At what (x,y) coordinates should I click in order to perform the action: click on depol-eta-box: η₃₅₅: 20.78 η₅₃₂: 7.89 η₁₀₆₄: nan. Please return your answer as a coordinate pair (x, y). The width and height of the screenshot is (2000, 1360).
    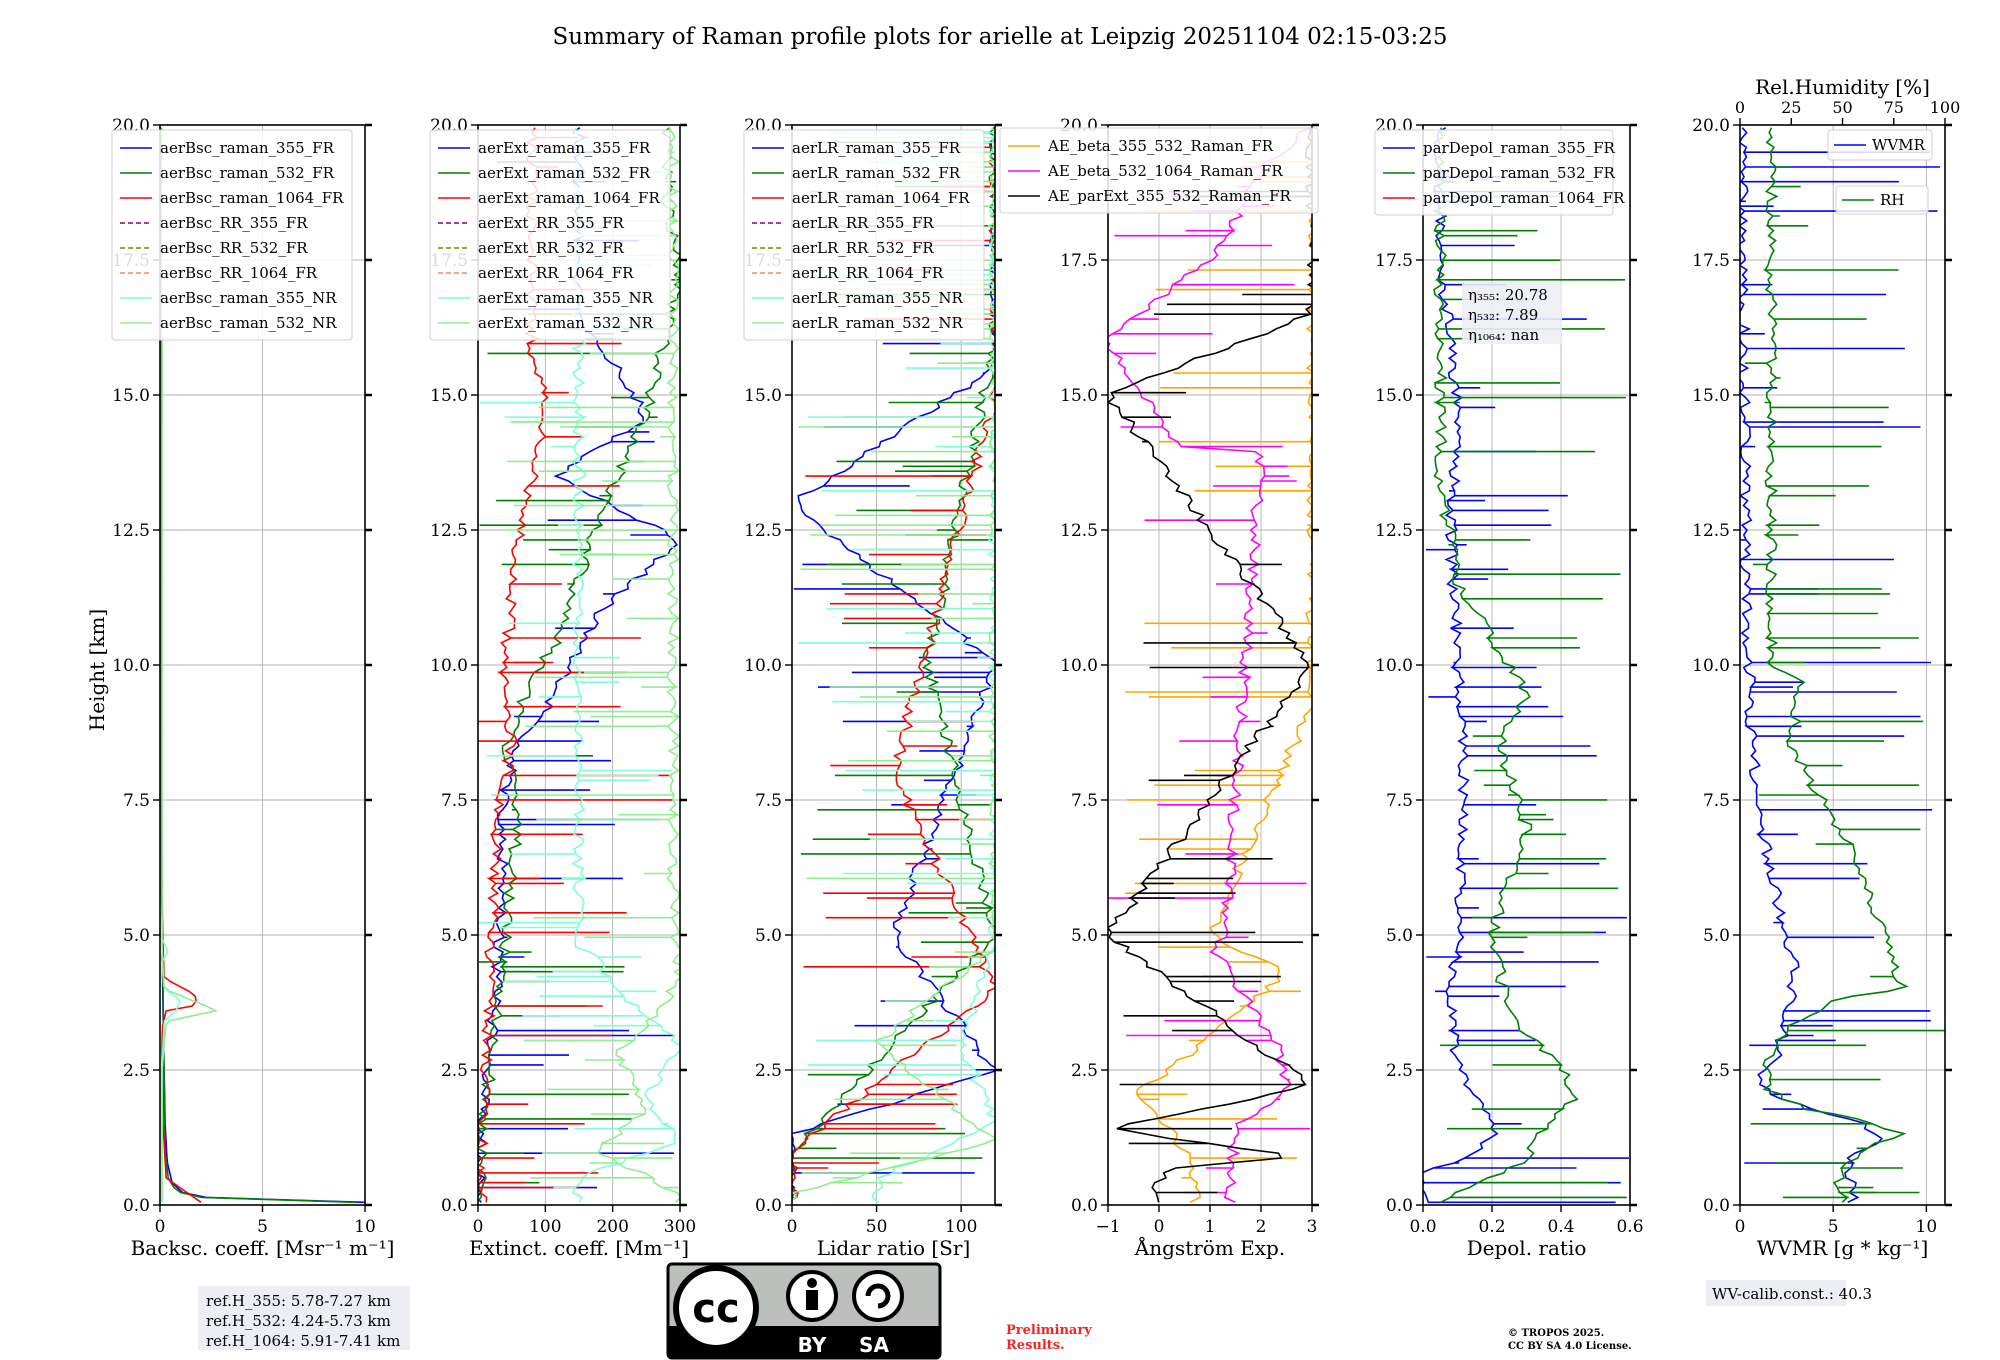
    Looking at the image, I should click on (1512, 313).